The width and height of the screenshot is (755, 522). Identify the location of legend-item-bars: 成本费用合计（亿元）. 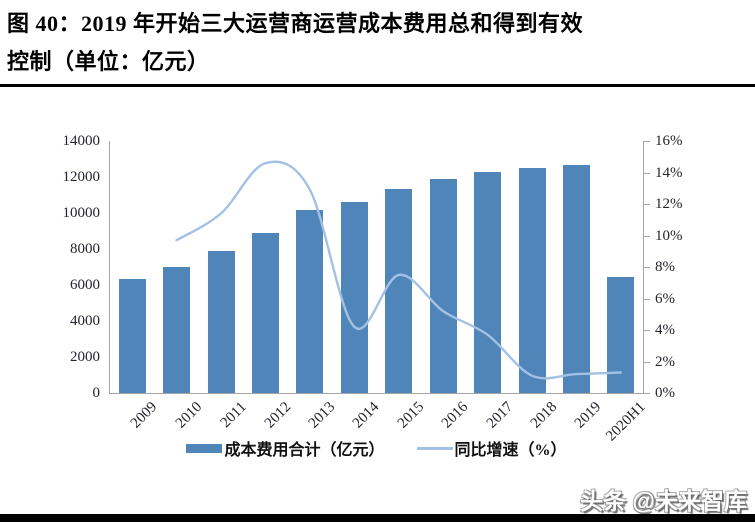
(285, 448).